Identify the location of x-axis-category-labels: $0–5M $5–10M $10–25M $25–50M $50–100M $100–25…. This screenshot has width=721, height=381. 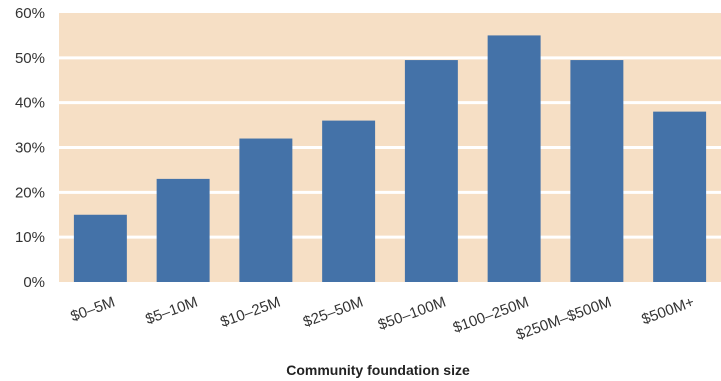
(382, 318).